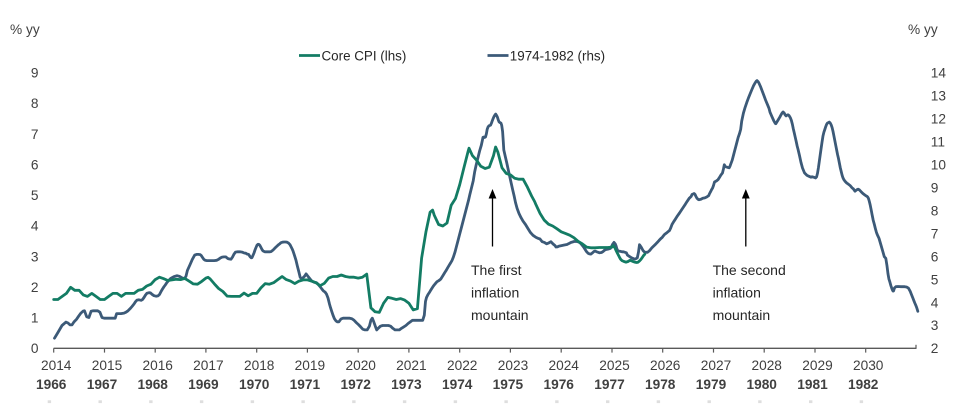  What do you see at coordinates (711, 384) in the screenshot?
I see `svg-text: 1979` at bounding box center [711, 384].